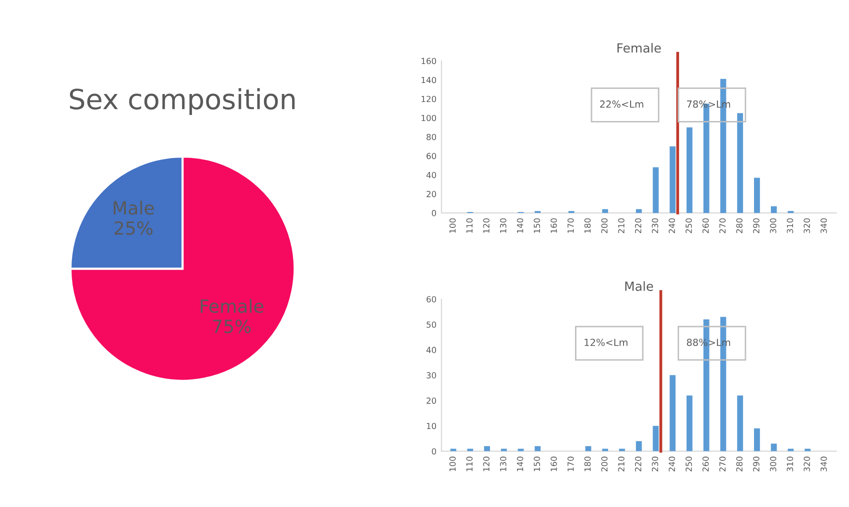  What do you see at coordinates (431, 426) in the screenshot?
I see `y-tick-label: 10` at bounding box center [431, 426].